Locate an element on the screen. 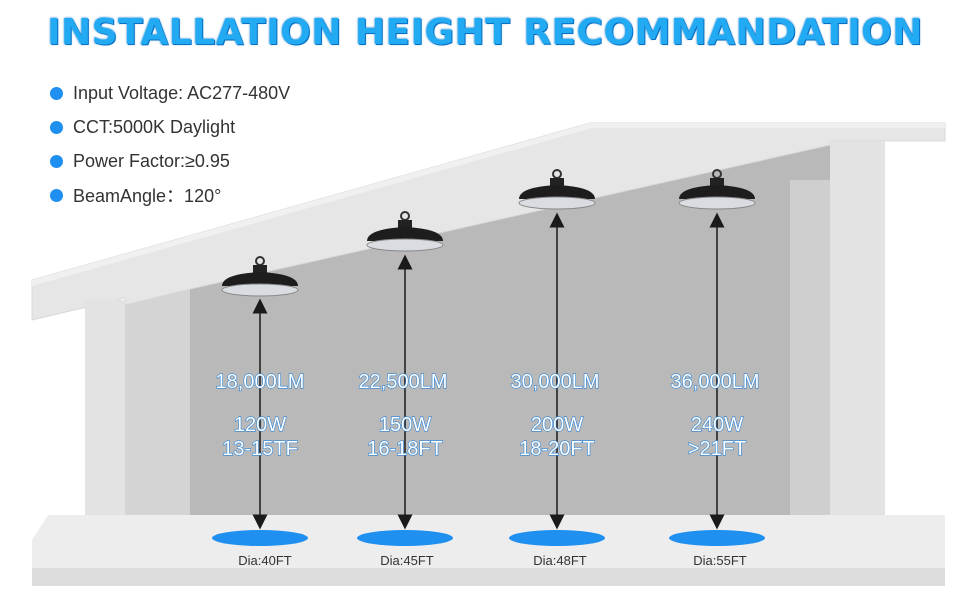 The height and width of the screenshot is (600, 970). watt-label-4: 240W is located at coordinates (717, 424).